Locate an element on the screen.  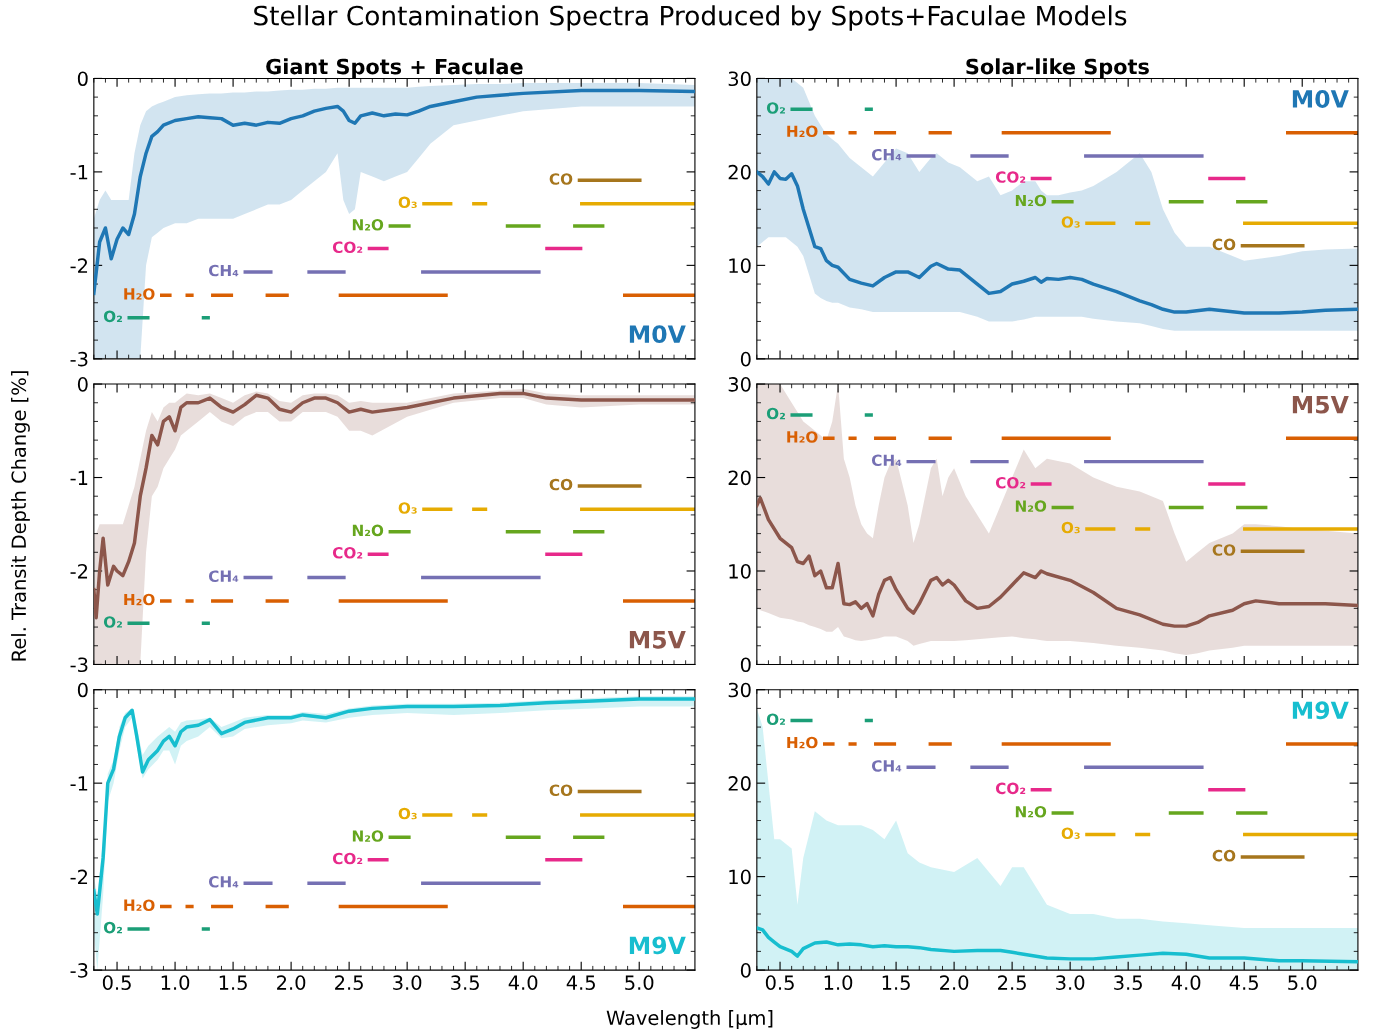
x-axis-title: Wavelength [μm] is located at coordinates (689, 1019).